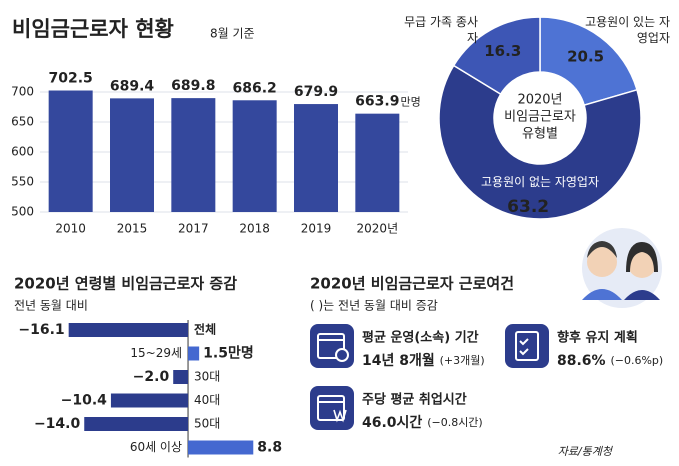 The height and width of the screenshot is (466, 679). What do you see at coordinates (420, 338) in the screenshot?
I see `condition-label: 평균 운영(소속) 기간` at bounding box center [420, 338].